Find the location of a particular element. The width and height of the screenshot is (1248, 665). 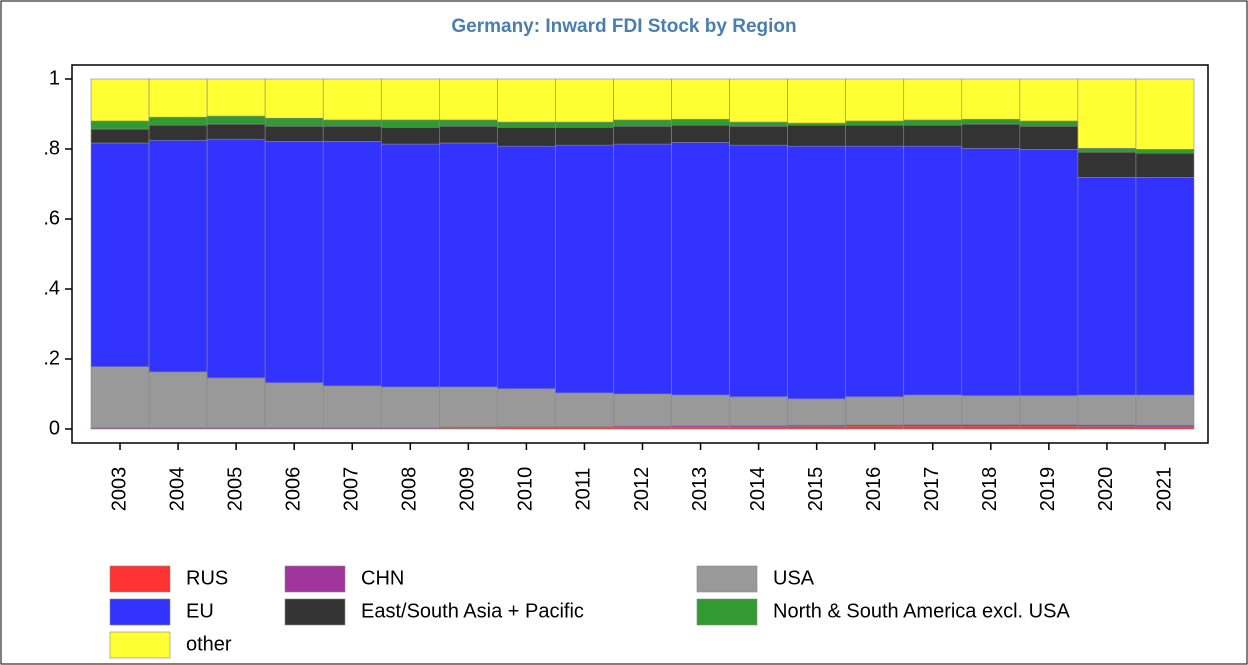

x-tick-label: 2017 is located at coordinates (932, 489).